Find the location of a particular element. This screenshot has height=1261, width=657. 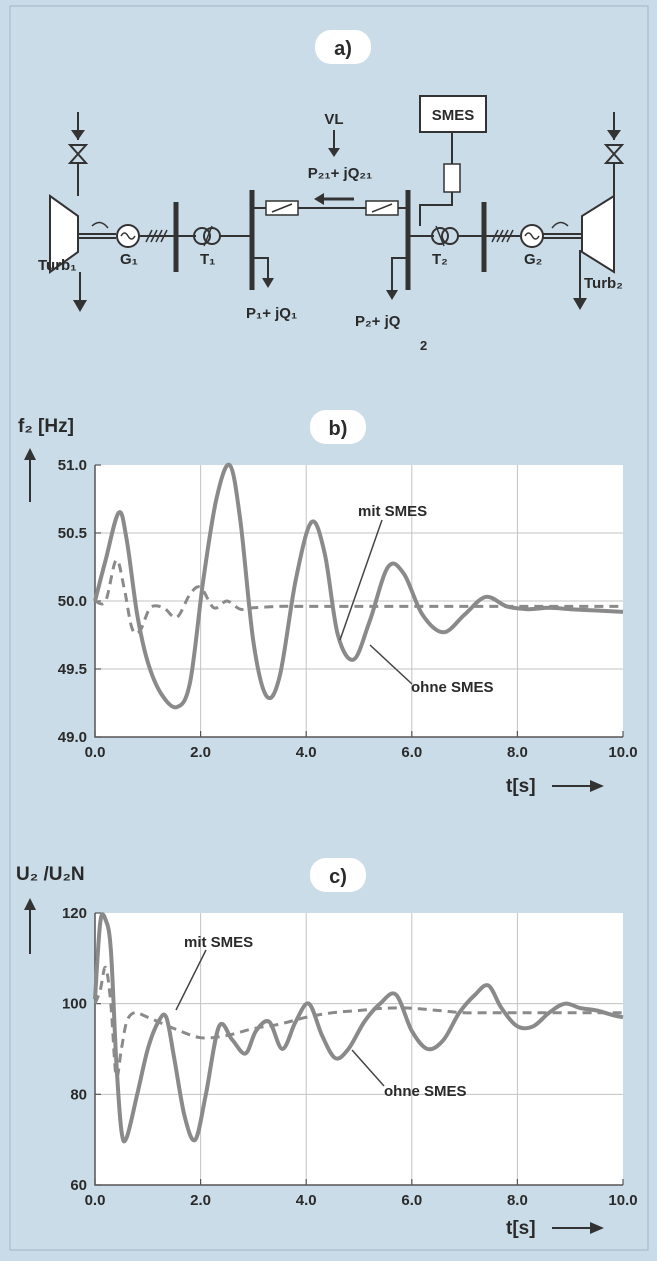

chart-c-xtick-label: 10.0 is located at coordinates (622, 1200).